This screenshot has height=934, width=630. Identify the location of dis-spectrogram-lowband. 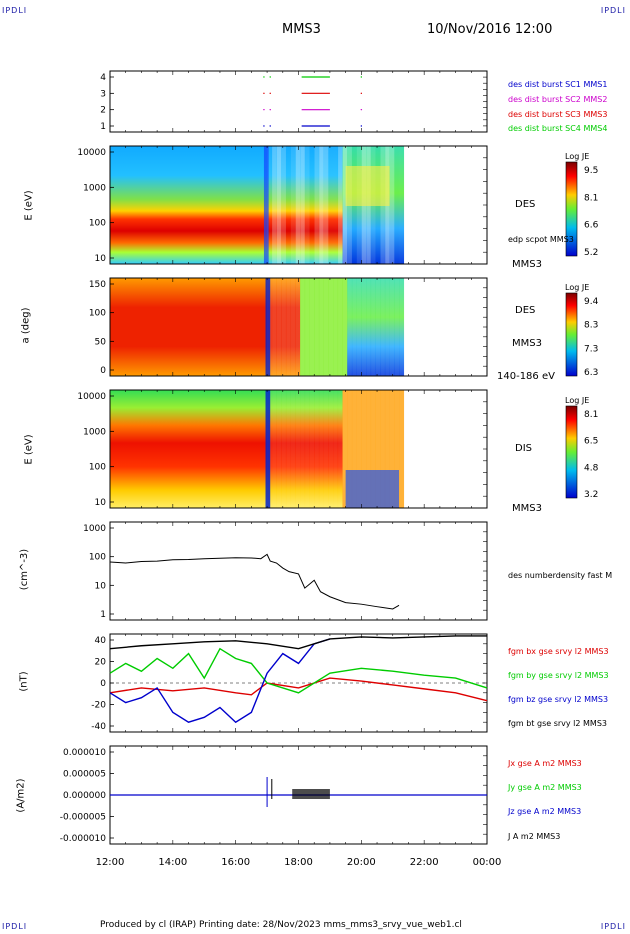
(372, 489).